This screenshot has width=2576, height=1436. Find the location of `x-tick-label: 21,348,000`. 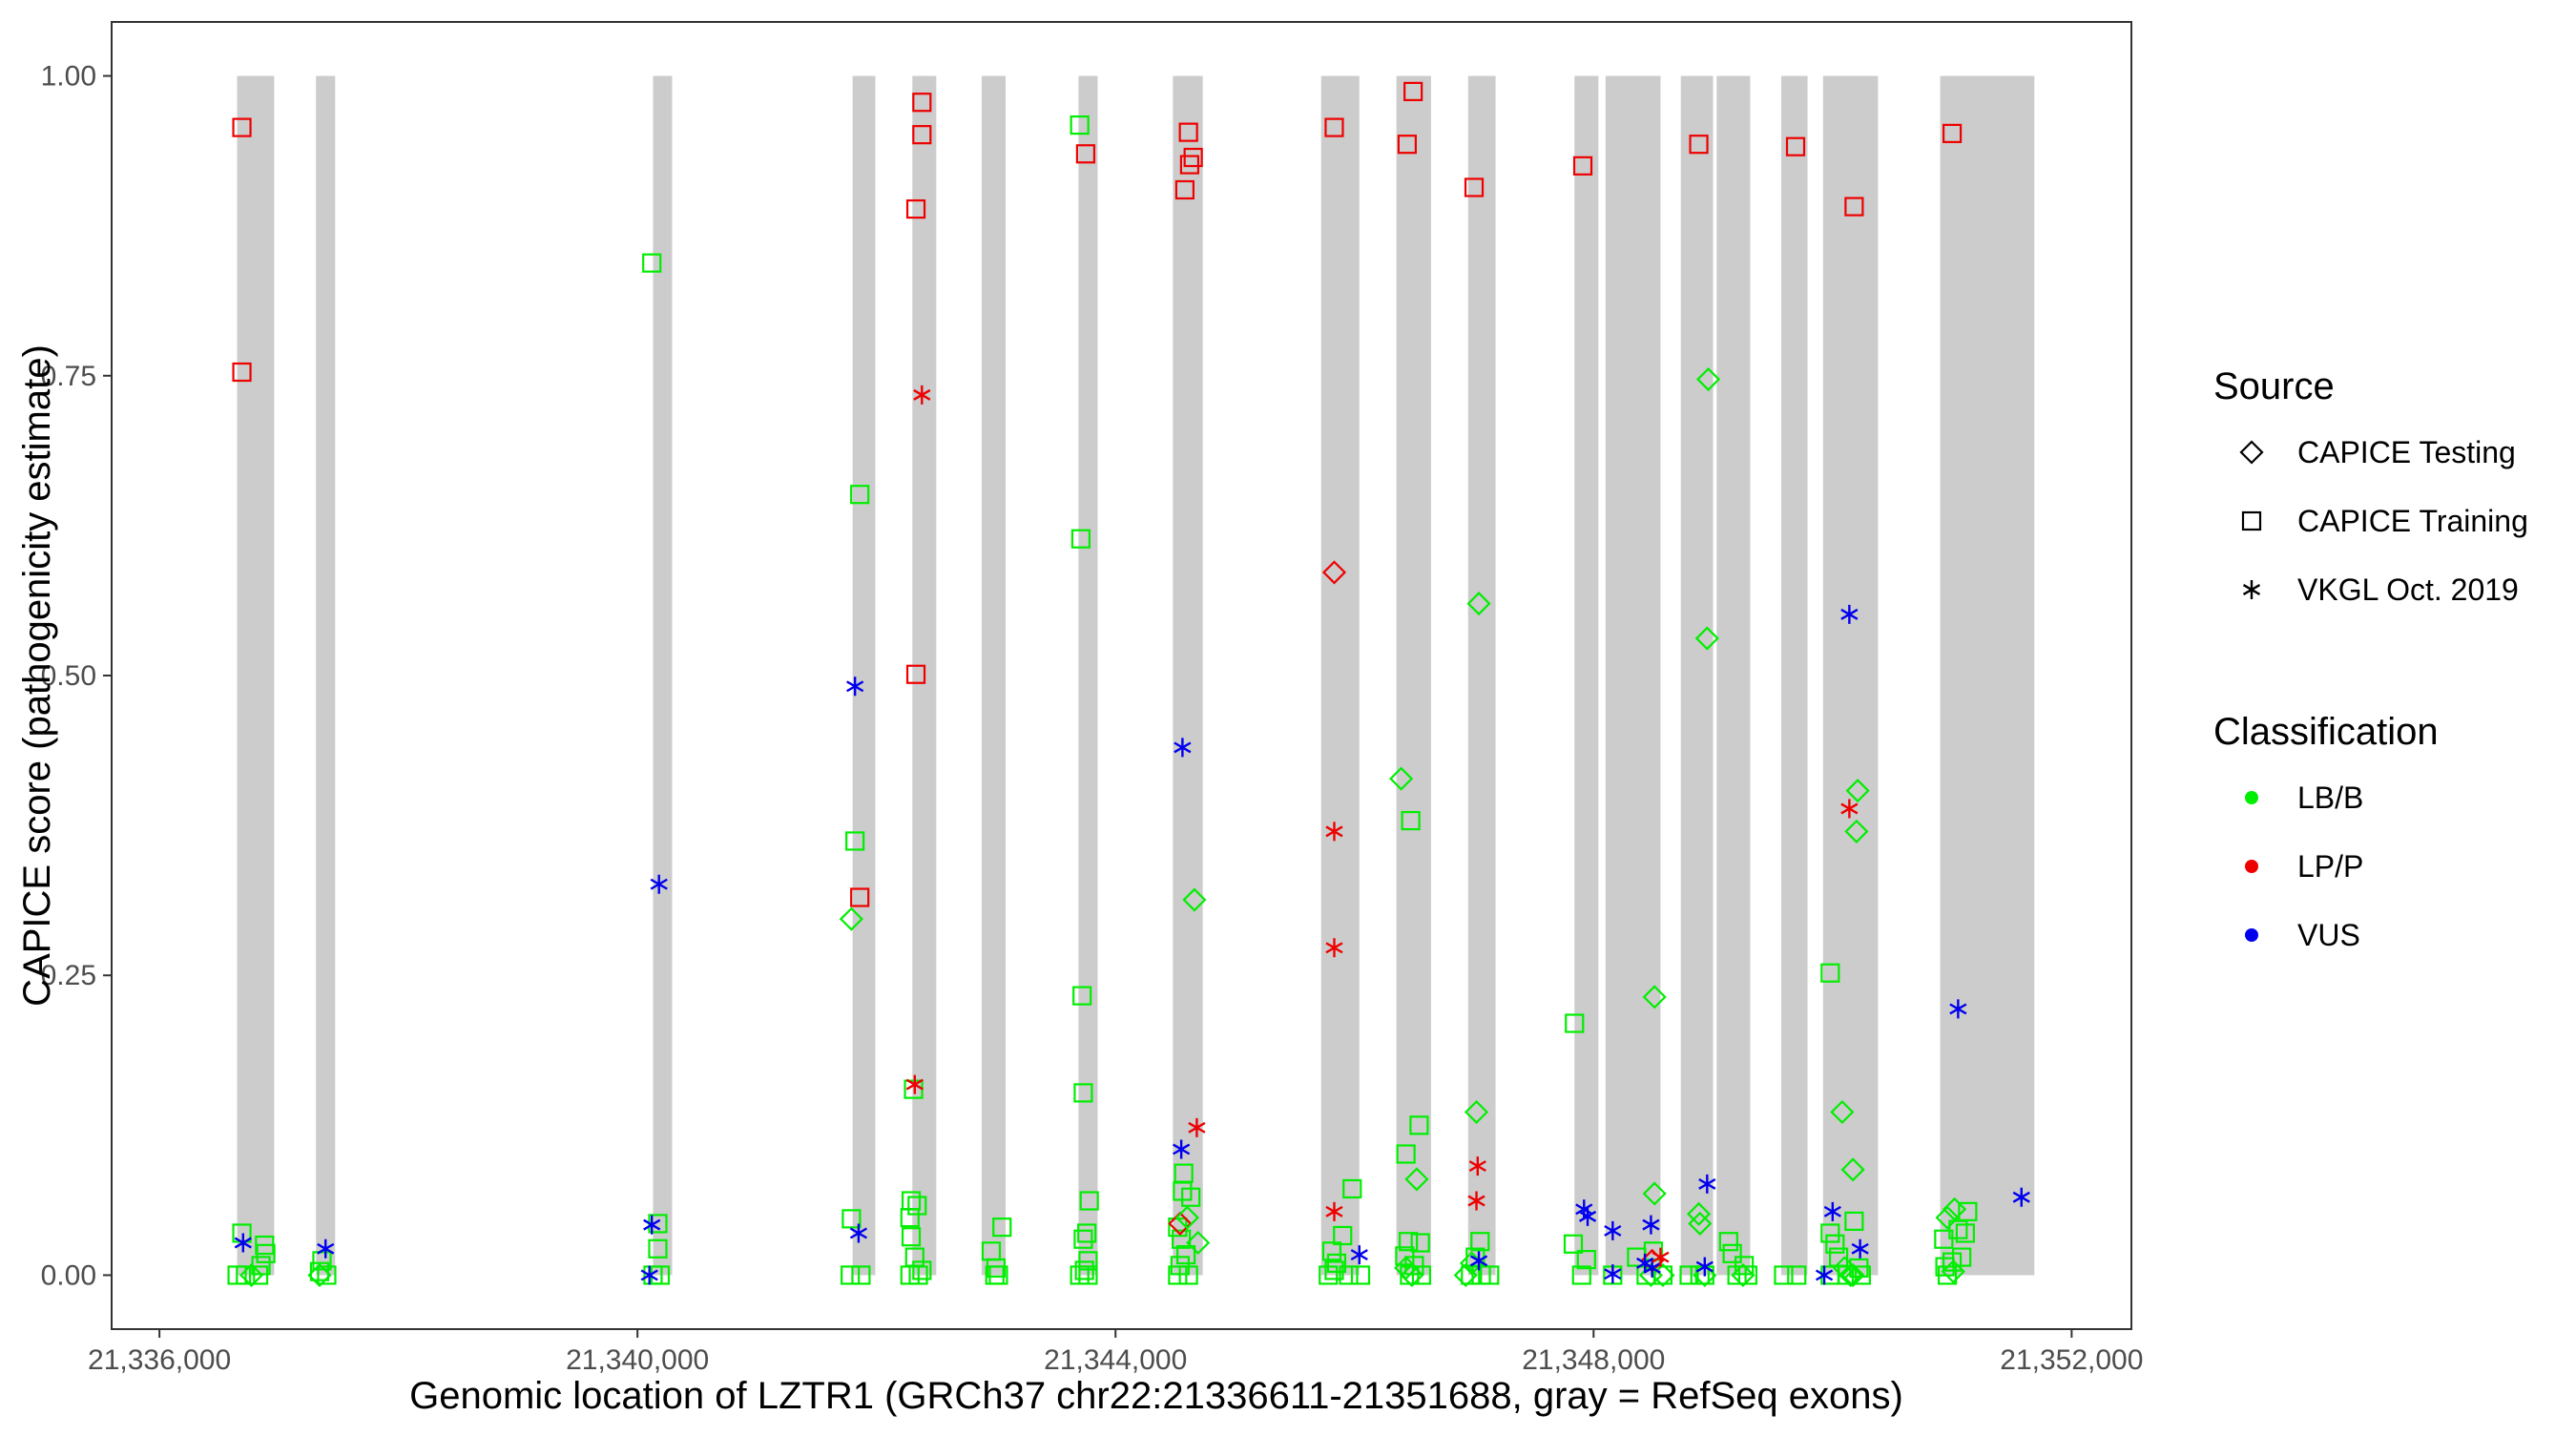

x-tick-label: 21,348,000 is located at coordinates (1593, 1360).